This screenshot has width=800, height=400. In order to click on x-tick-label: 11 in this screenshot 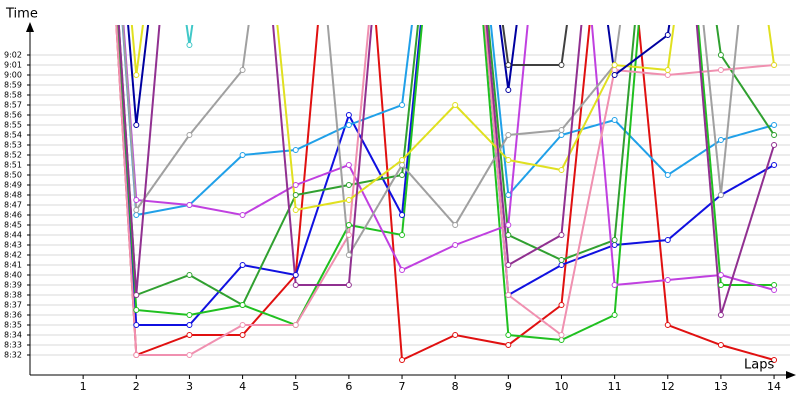, I will do `click(615, 386)`.